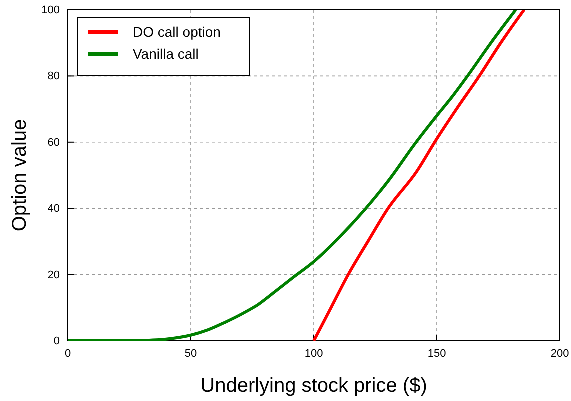  Describe the element at coordinates (68, 354) in the screenshot. I see `x-tick-label: 0` at that location.